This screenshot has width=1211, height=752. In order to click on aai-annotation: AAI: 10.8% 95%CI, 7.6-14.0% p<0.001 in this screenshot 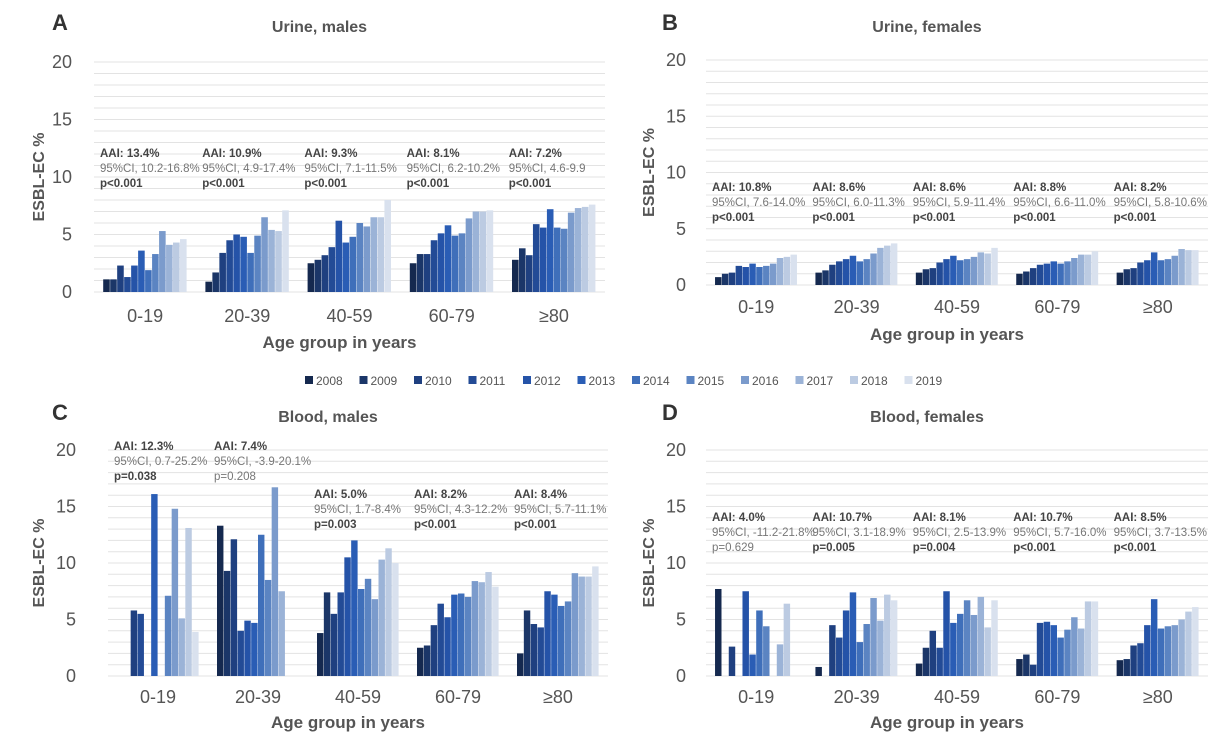, I will do `click(758, 203)`.